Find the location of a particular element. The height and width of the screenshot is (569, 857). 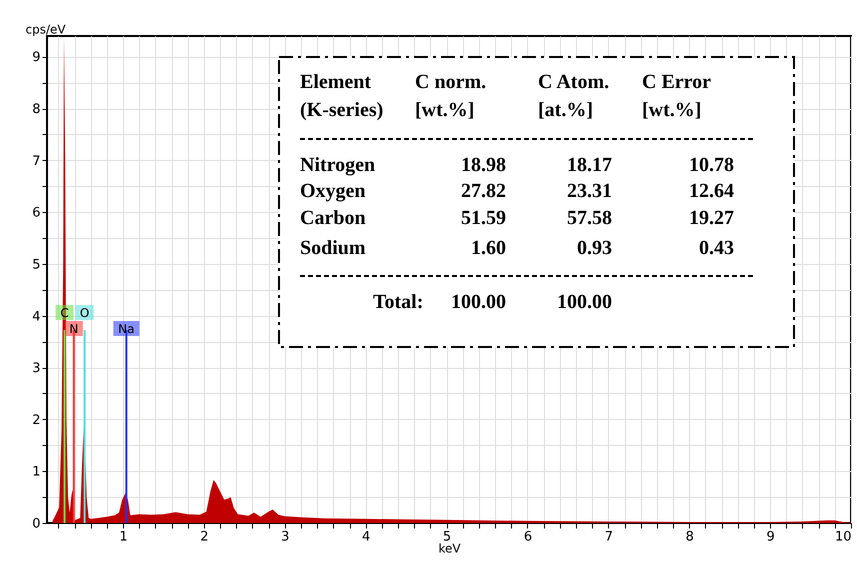

y-tick-label: 6 is located at coordinates (36, 213).